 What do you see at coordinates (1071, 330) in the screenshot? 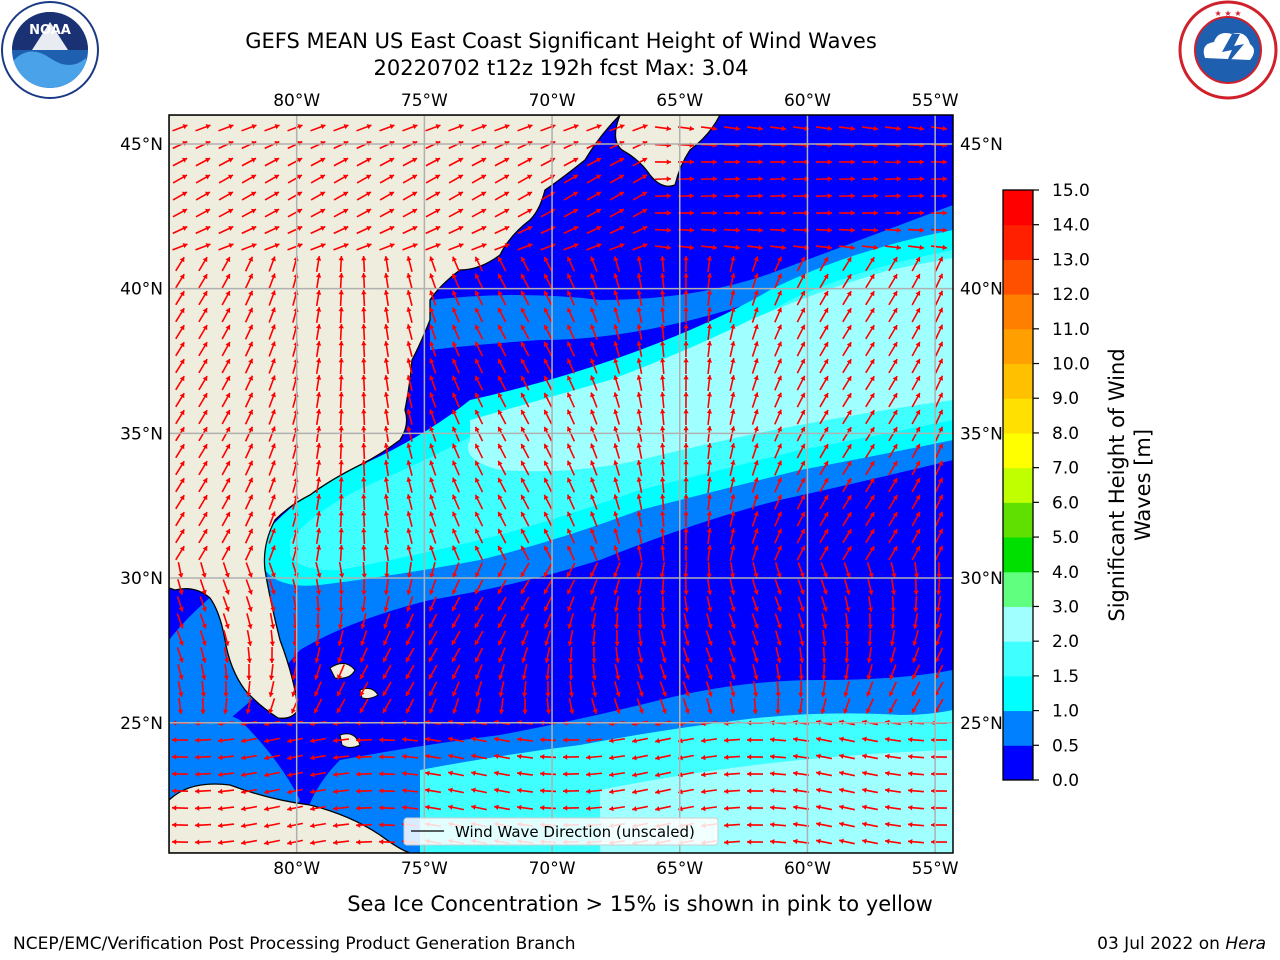
I see `colorbar-tick-label-13: 11.0` at bounding box center [1071, 330].